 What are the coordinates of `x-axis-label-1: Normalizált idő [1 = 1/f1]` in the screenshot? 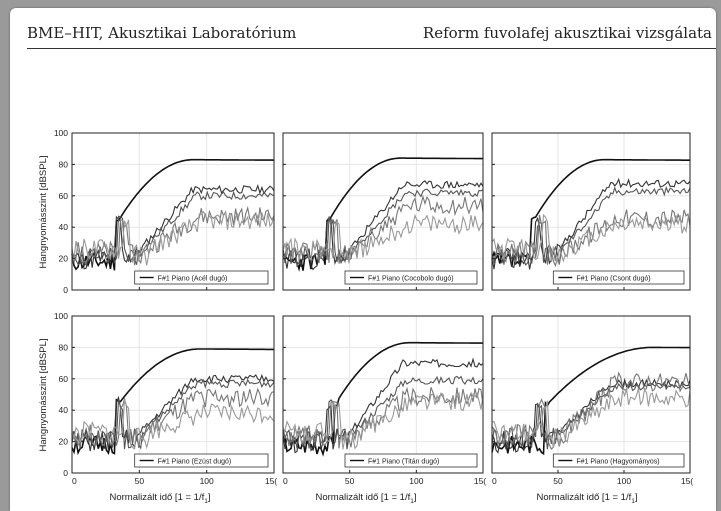 It's located at (159, 498).